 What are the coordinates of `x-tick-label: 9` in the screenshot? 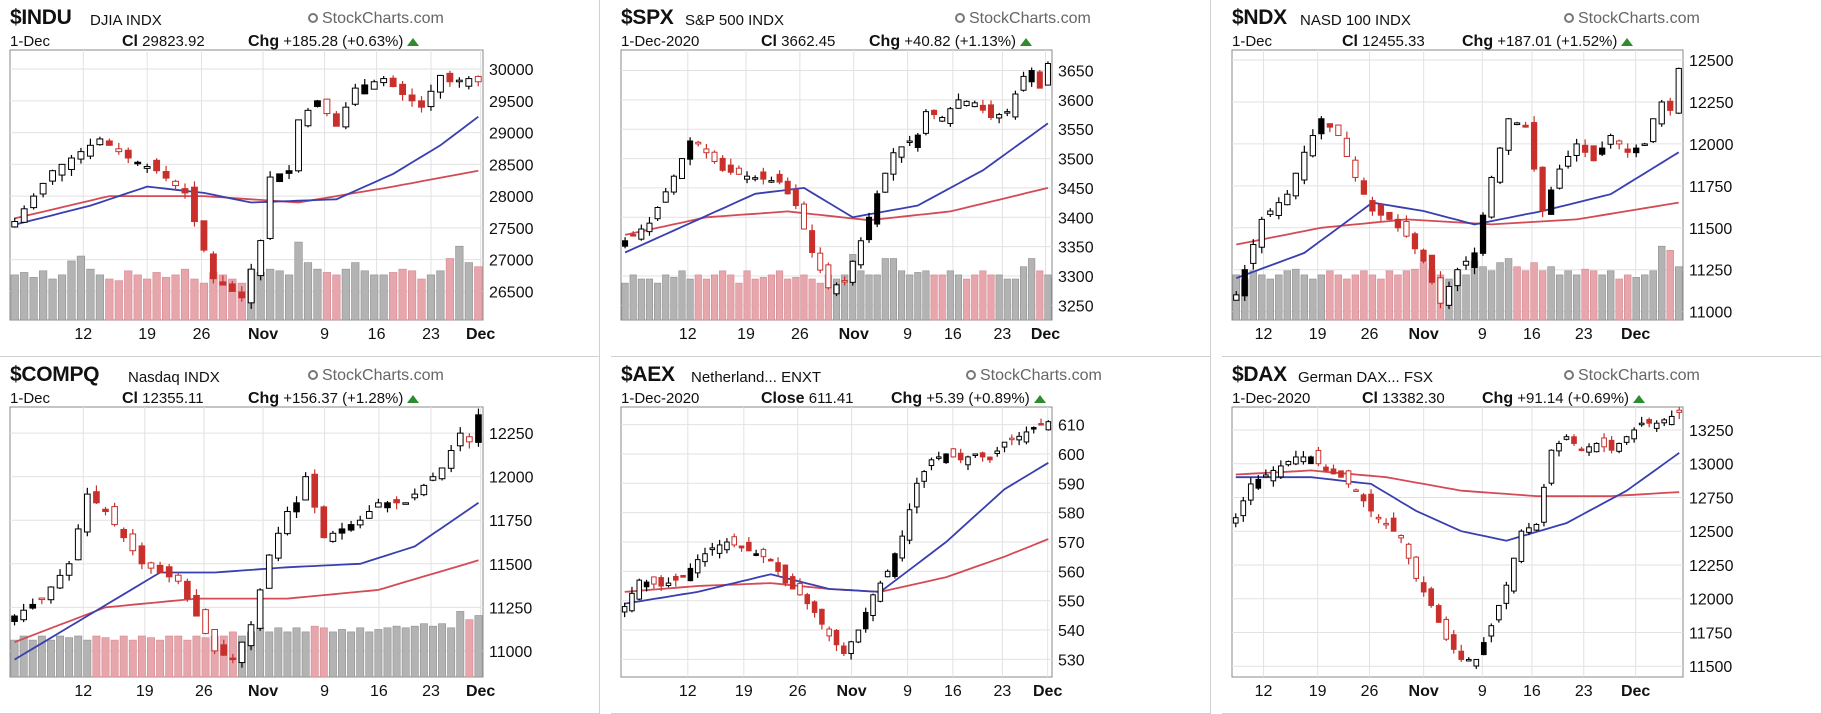 It's located at (907, 691).